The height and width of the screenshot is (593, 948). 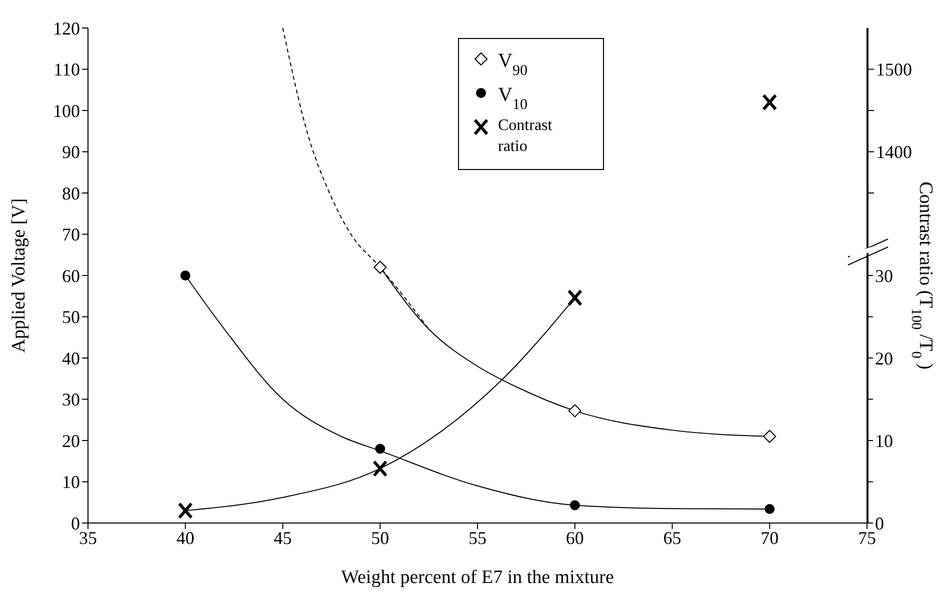 I want to click on x-tick-label: 70, so click(x=769, y=538).